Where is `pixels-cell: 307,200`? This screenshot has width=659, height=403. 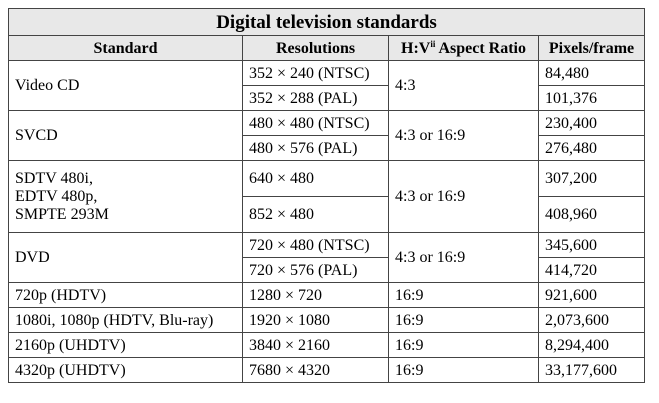
pixels-cell: 307,200 is located at coordinates (591, 178).